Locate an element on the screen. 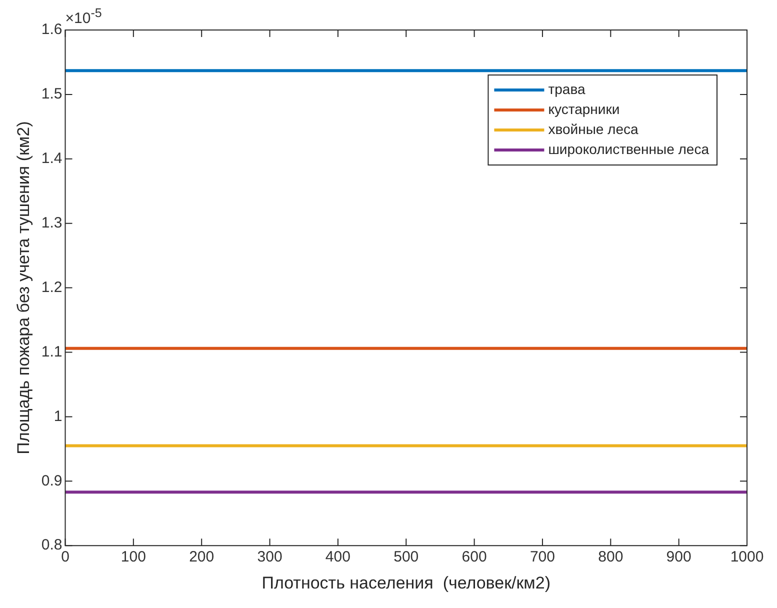 This screenshot has height=608, width=777. y-tick-label: 1.2 is located at coordinates (51, 287).